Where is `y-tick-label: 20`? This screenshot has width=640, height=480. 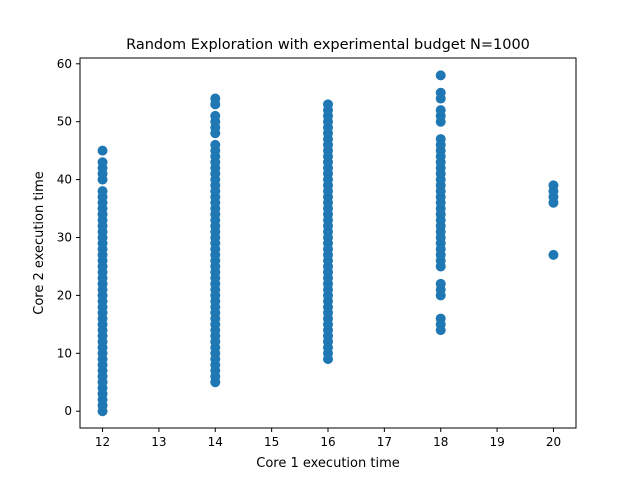 y-tick-label: 20 is located at coordinates (64, 295).